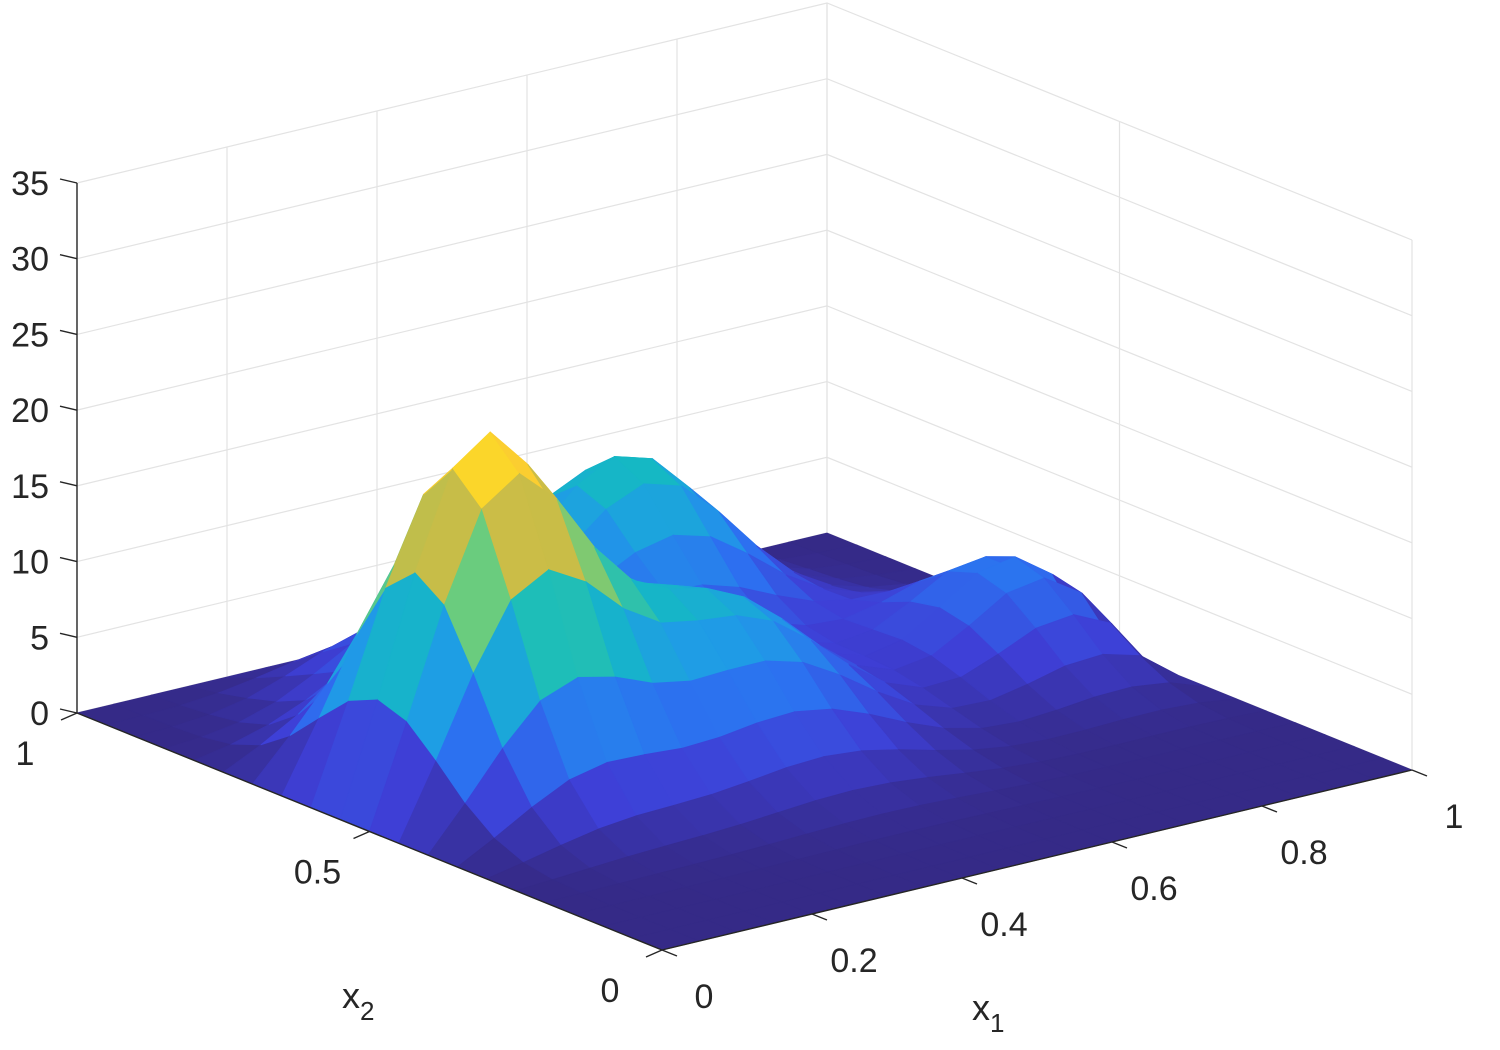  I want to click on x2-axis-label: x2, so click(358, 1000).